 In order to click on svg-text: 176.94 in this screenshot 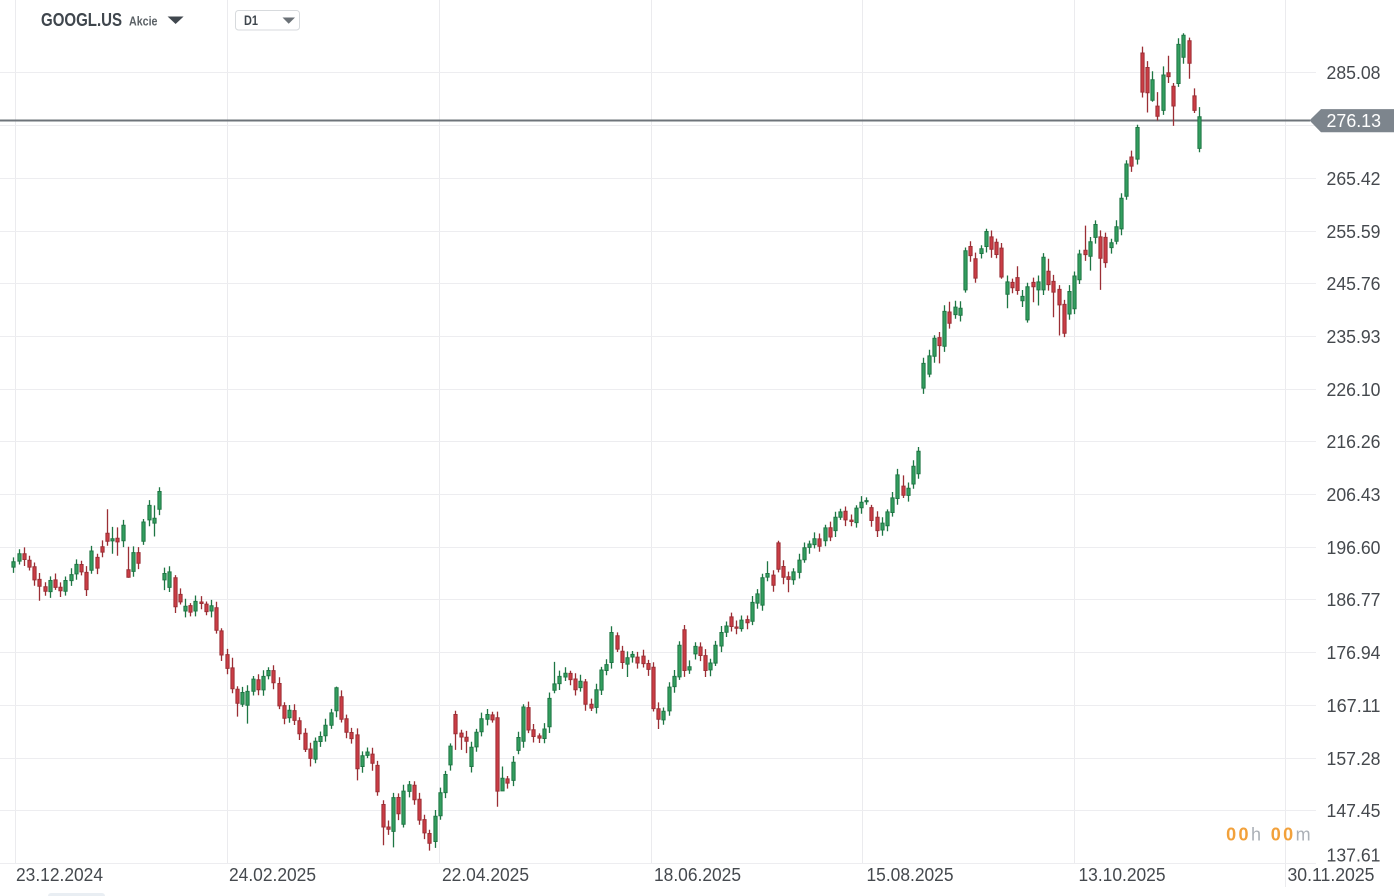, I will do `click(1354, 653)`.